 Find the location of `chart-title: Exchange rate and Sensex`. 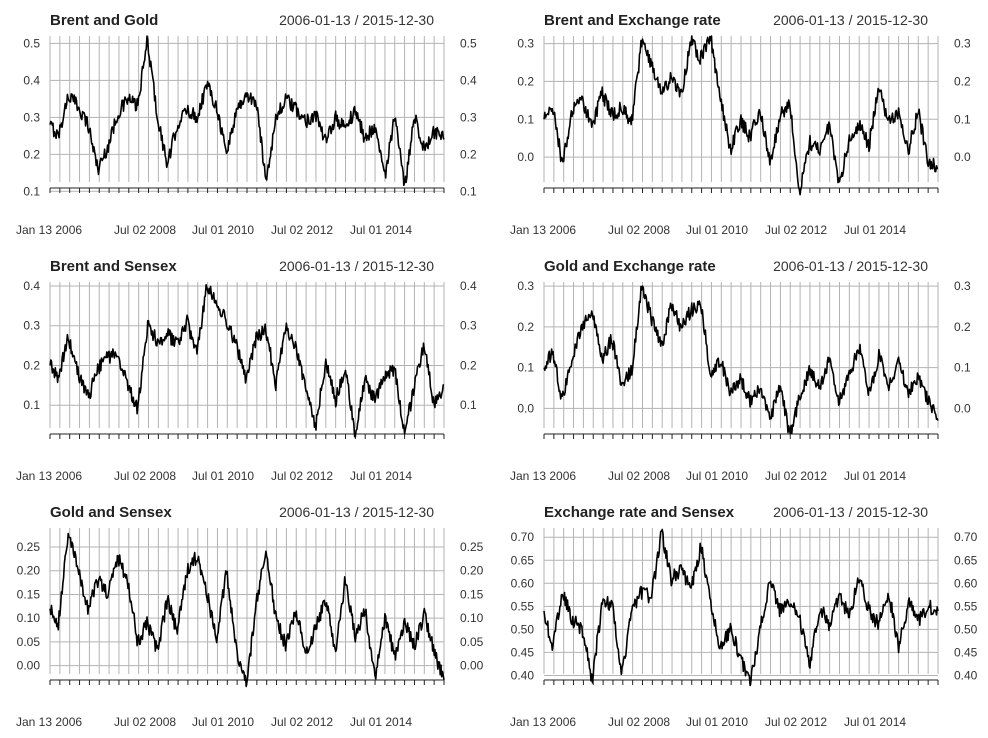

chart-title: Exchange rate and Sensex is located at coordinates (639, 512).